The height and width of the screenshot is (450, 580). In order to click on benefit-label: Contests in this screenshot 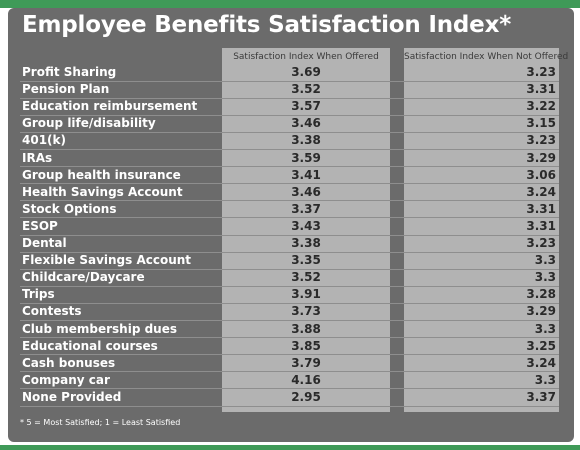, I will do `click(52, 311)`.